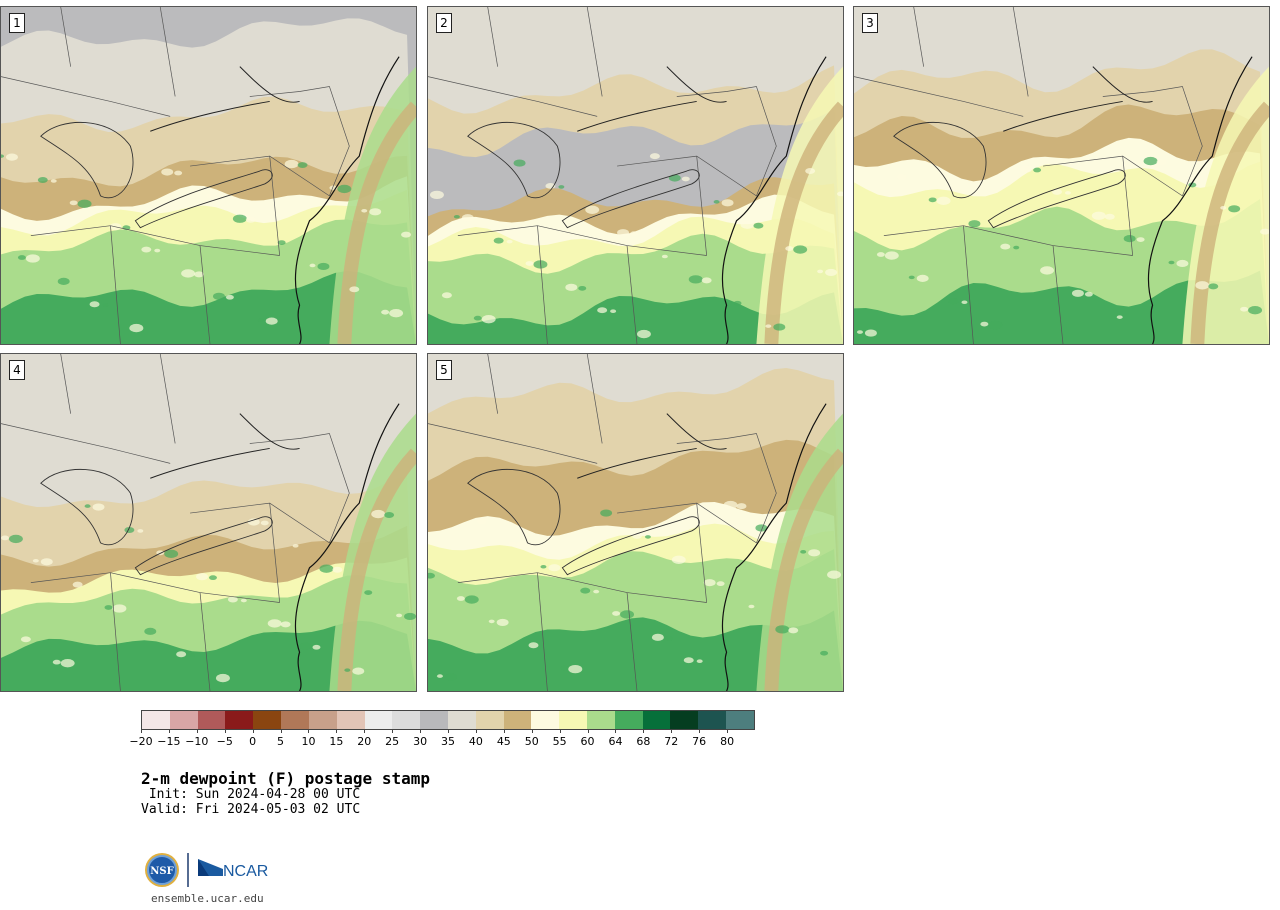  I want to click on figure-title: 2-m dewpoint (F) postage stamp, so click(285, 778).